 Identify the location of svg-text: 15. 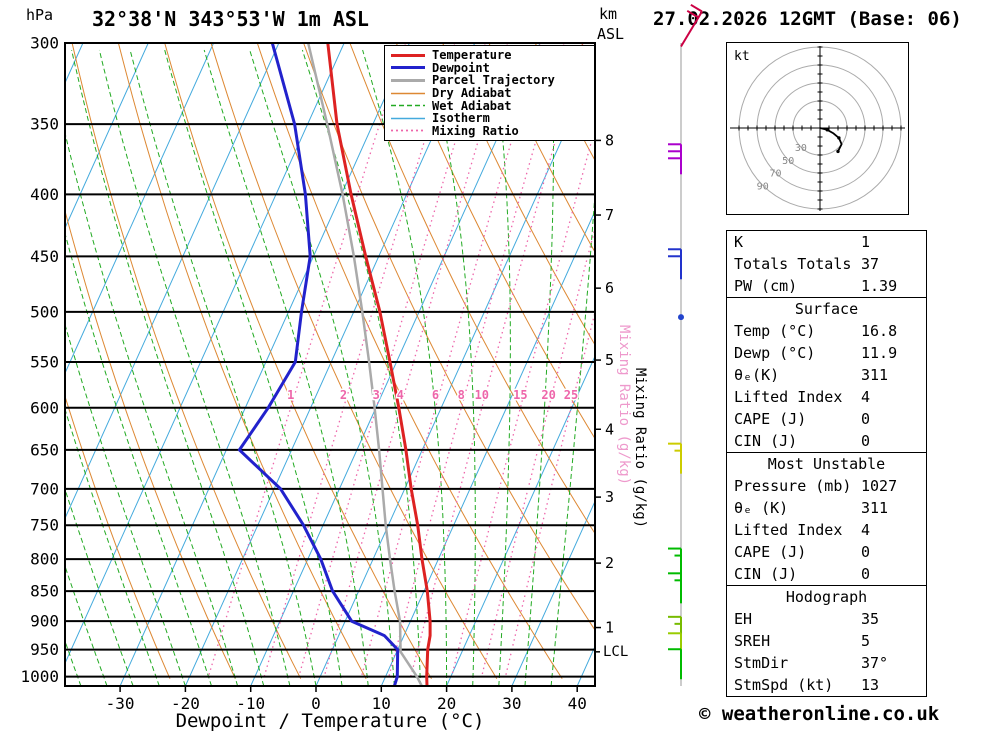
(520, 395).